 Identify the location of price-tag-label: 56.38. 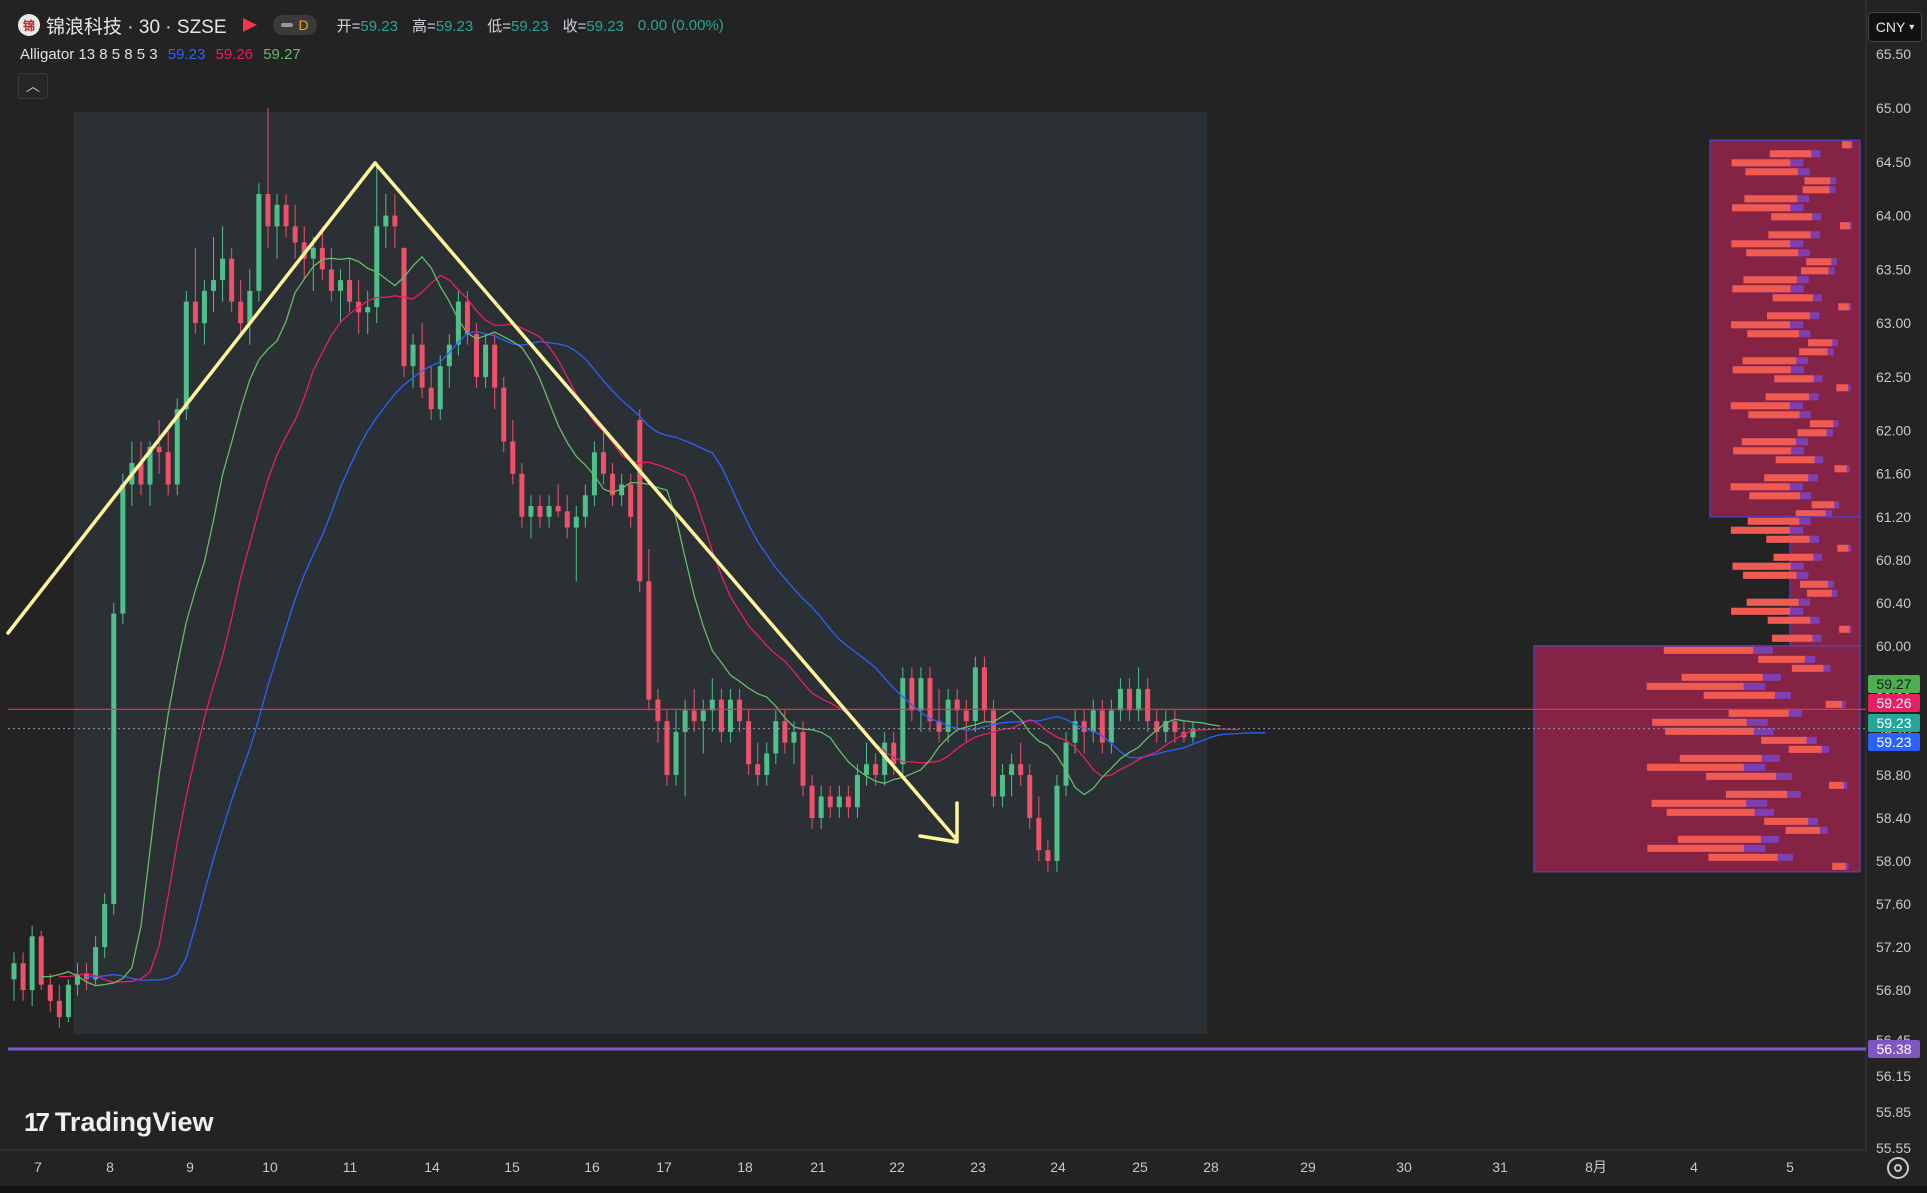
(1893, 1049).